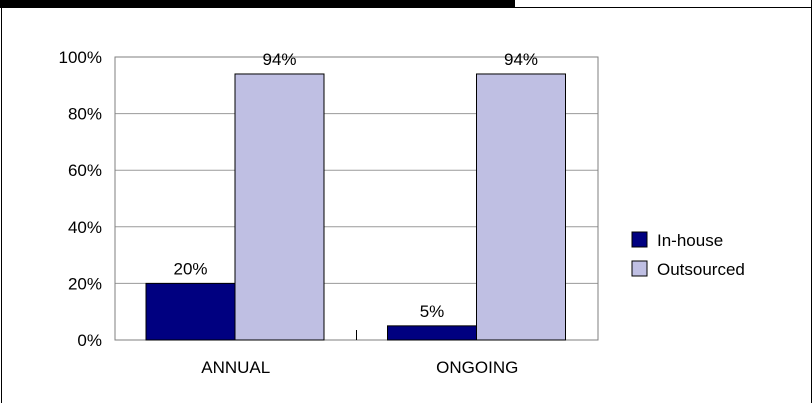 The image size is (812, 403). What do you see at coordinates (432, 311) in the screenshot?
I see `data-label: 5%` at bounding box center [432, 311].